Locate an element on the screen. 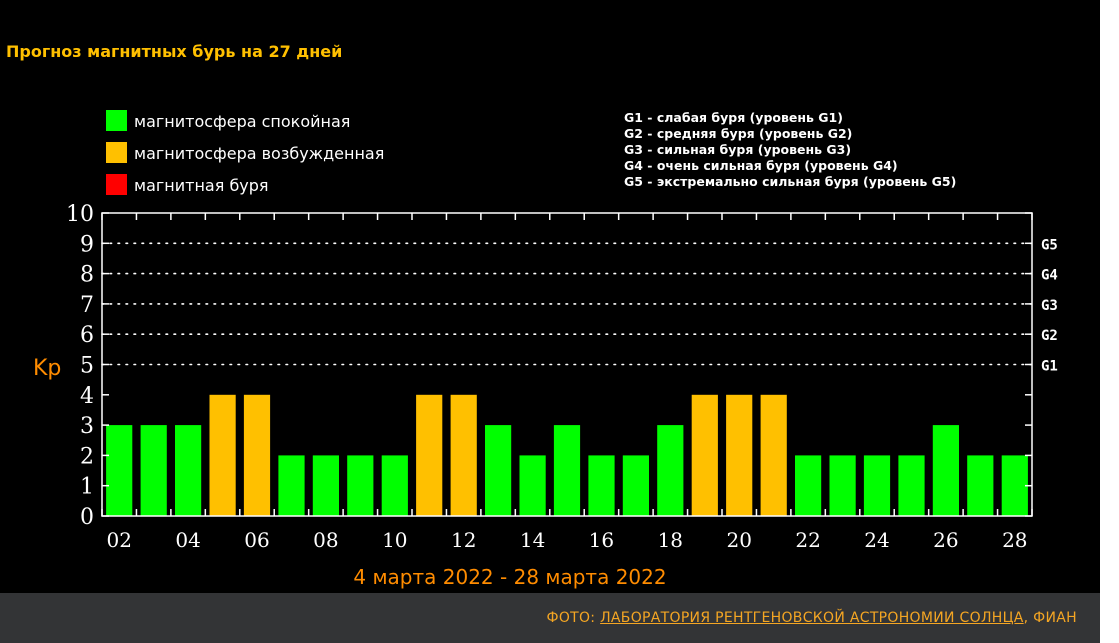 Image resolution: width=1119 pixels, height=643 pixels. g-axis-label-G3: G3 is located at coordinates (1049, 306).